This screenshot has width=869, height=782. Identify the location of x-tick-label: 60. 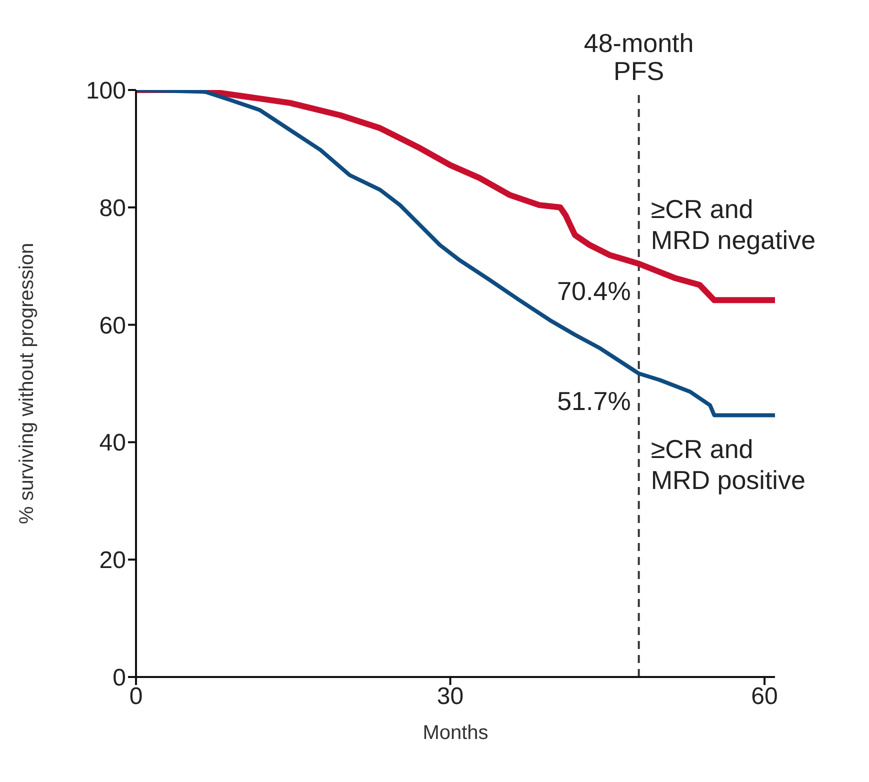
(764, 696).